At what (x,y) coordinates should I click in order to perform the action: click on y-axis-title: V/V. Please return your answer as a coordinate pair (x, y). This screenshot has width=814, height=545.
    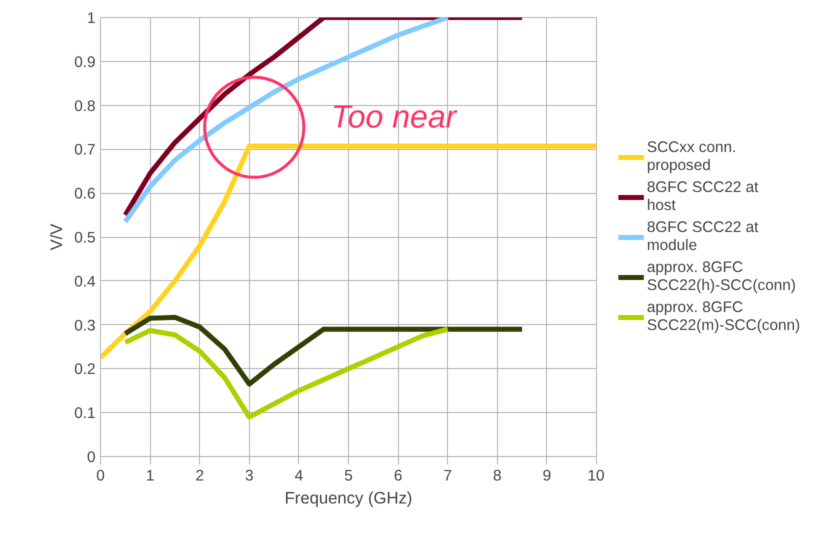
    Looking at the image, I should click on (56, 236).